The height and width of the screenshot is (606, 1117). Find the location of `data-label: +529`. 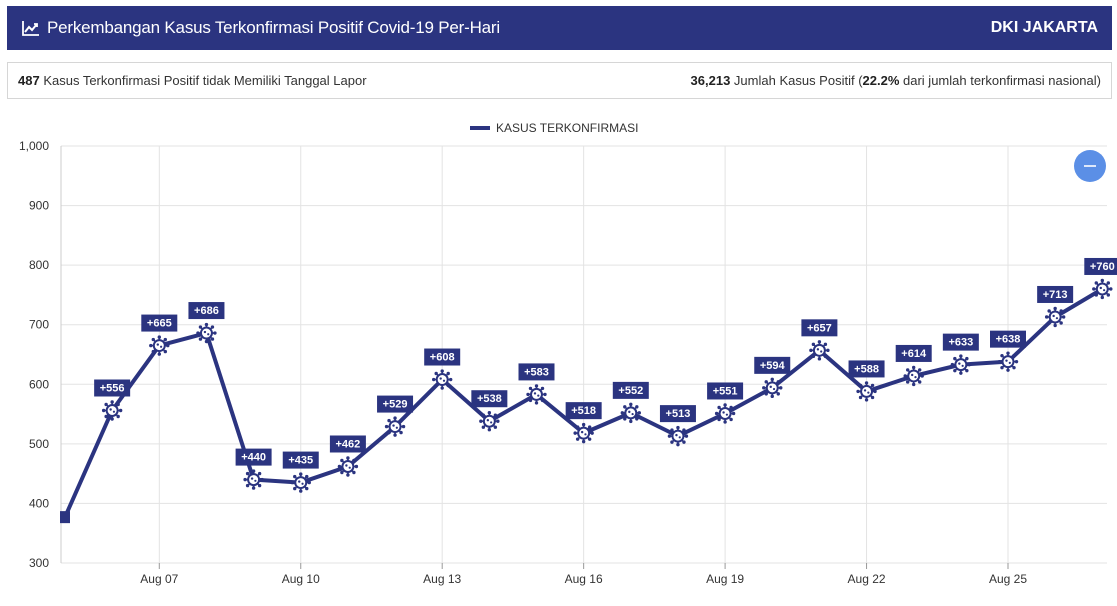

data-label: +529 is located at coordinates (395, 404).